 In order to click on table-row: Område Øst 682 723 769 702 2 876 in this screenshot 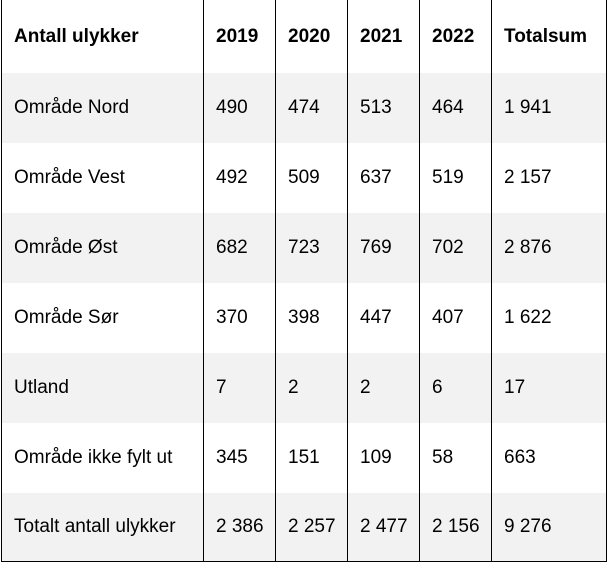, I will do `click(304, 248)`.